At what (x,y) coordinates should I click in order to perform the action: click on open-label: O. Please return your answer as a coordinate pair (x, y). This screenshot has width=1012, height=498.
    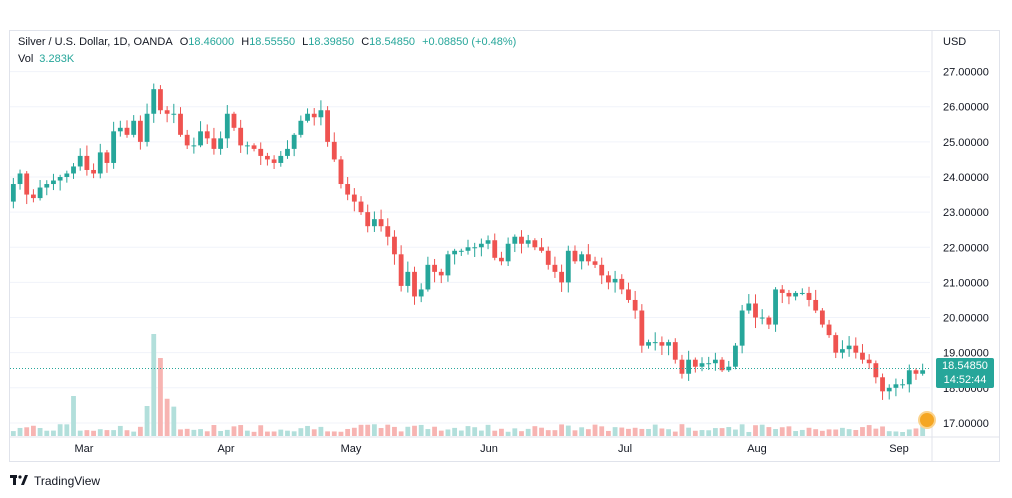
    Looking at the image, I should click on (184, 42).